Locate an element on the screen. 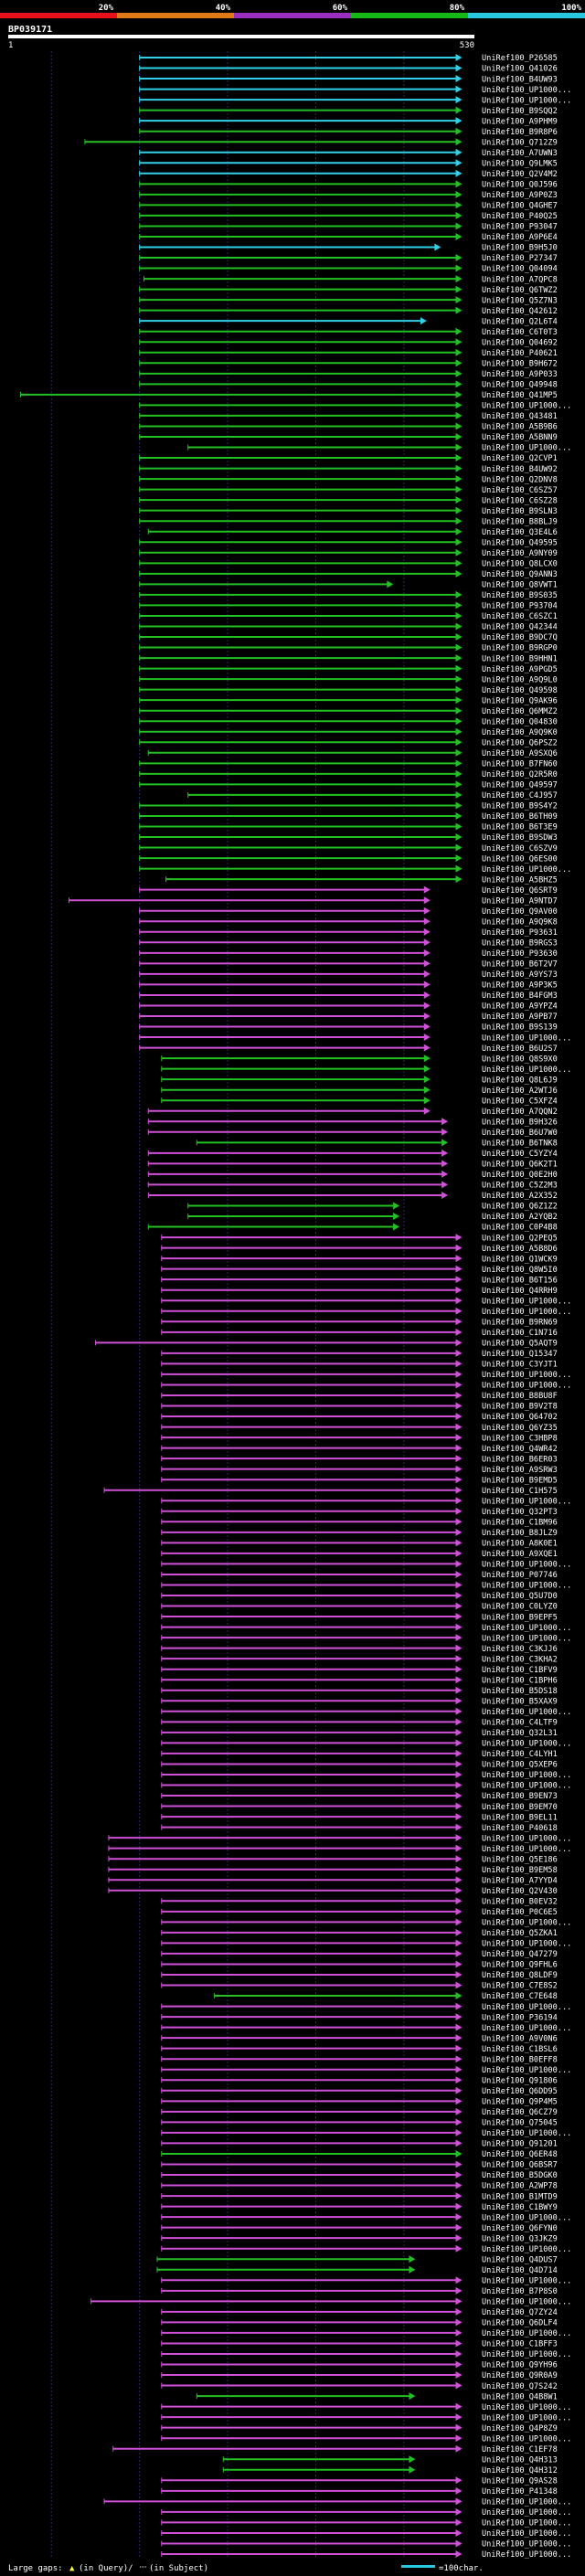 The height and width of the screenshot is (2576, 585). hit-label: UniRef100_Q64702 is located at coordinates (520, 1417).